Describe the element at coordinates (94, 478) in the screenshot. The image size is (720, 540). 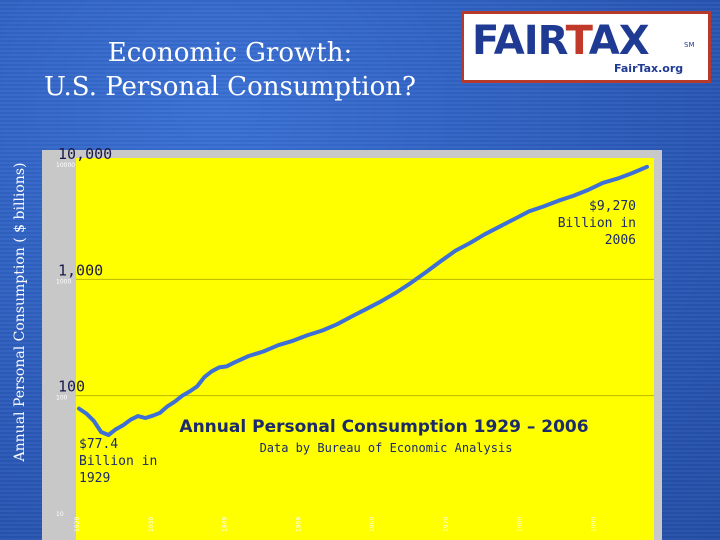
I see `annotation-start: 1929` at that location.